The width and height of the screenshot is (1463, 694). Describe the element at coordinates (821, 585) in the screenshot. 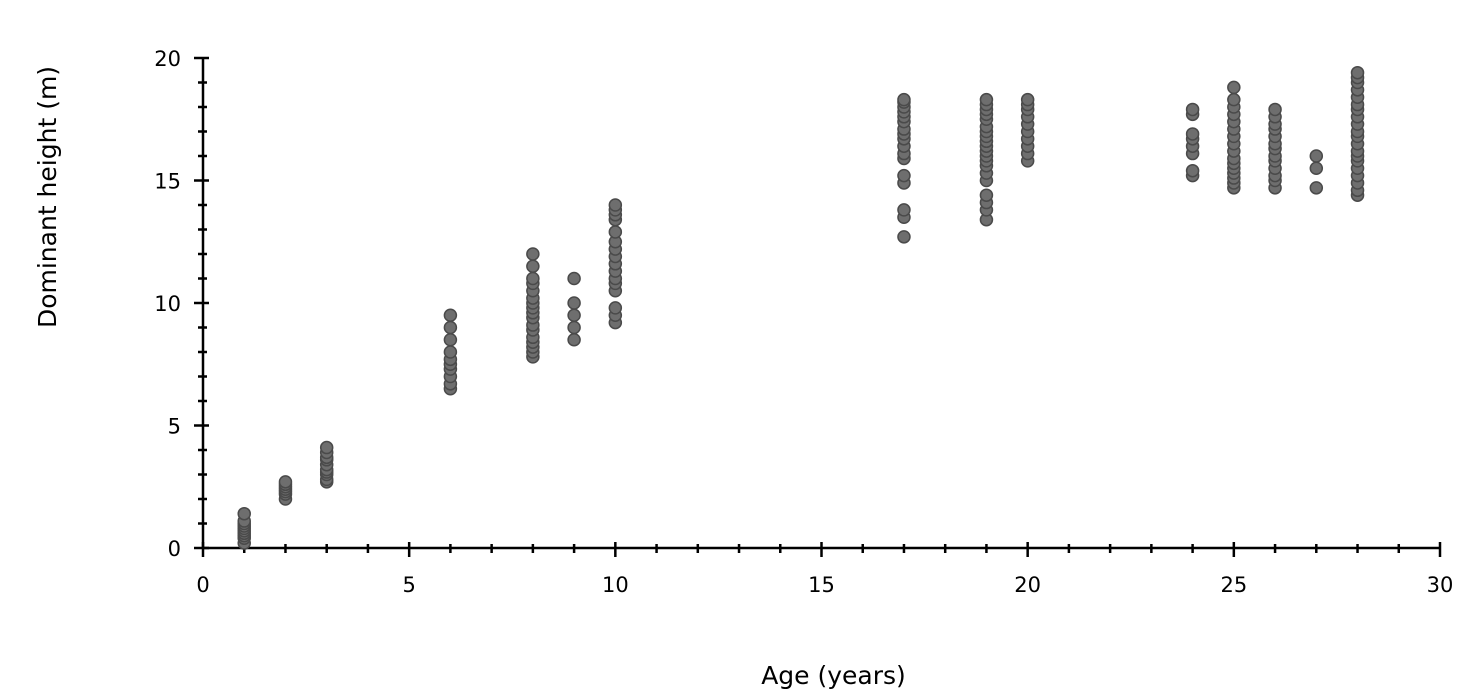

I see `x-tick-label: 15` at that location.